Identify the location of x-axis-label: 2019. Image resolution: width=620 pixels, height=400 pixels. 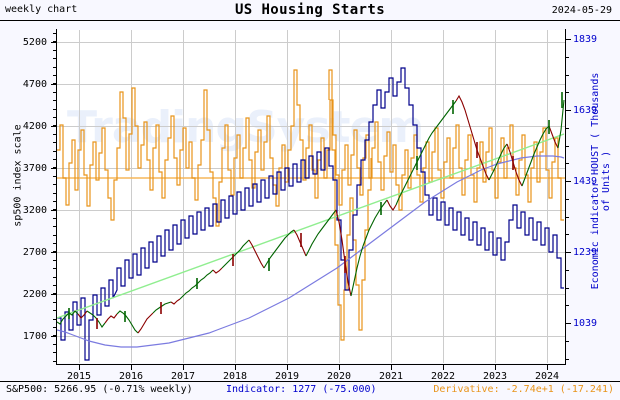
(287, 376).